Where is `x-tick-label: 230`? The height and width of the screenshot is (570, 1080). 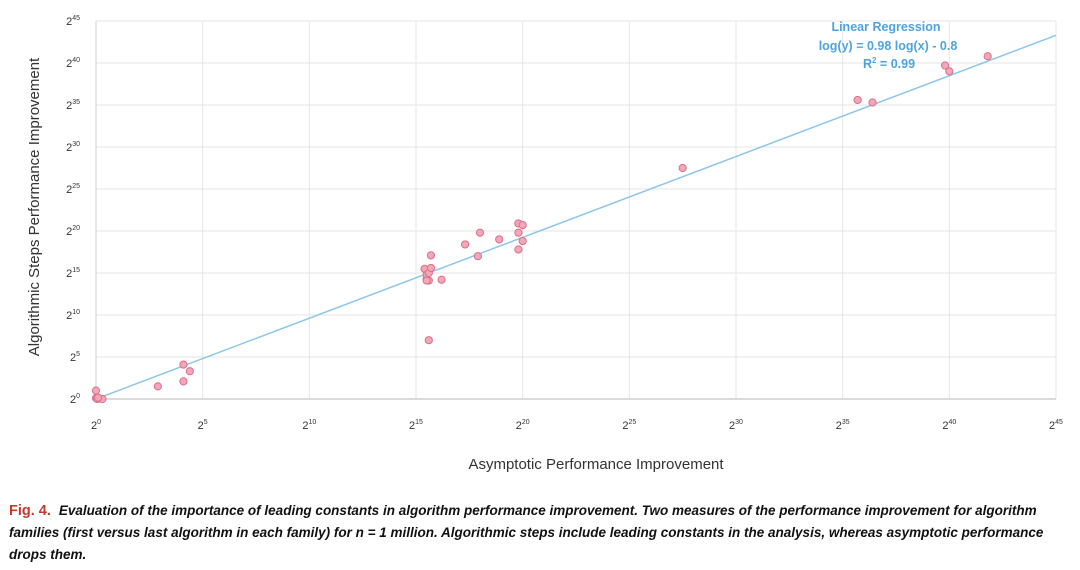
x-tick-label: 230 is located at coordinates (736, 425).